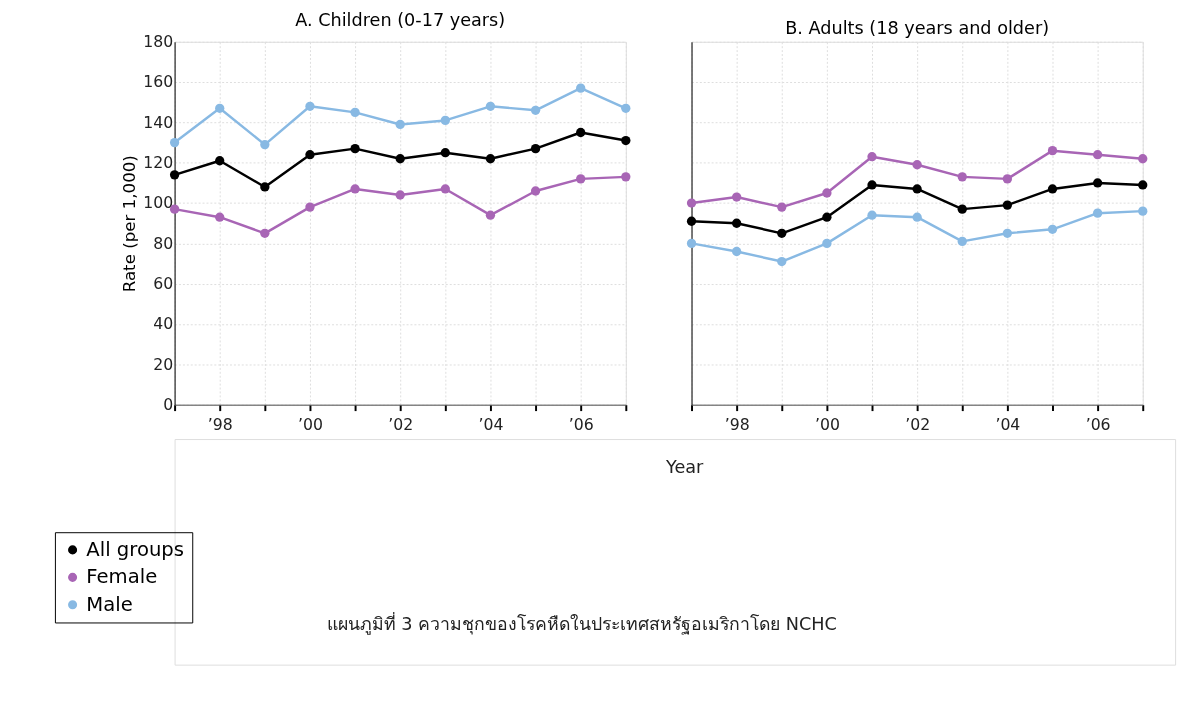 Image resolution: width=1181 pixels, height=720 pixels. I want to click on chart-title: B. Adults (18 years and older), so click(917, 27).